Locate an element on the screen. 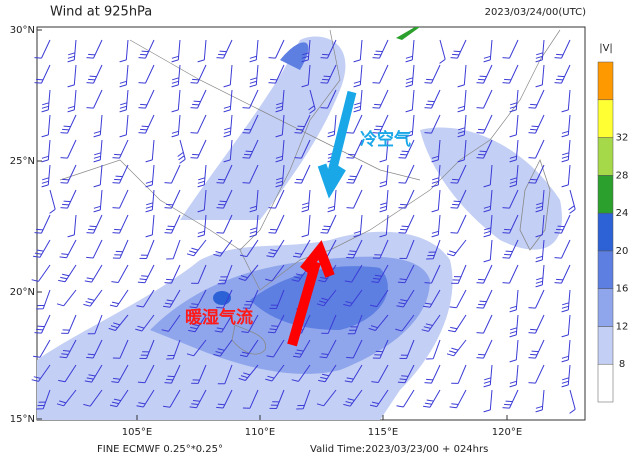  annotation-cold-air: 冷空气 is located at coordinates (385, 139).